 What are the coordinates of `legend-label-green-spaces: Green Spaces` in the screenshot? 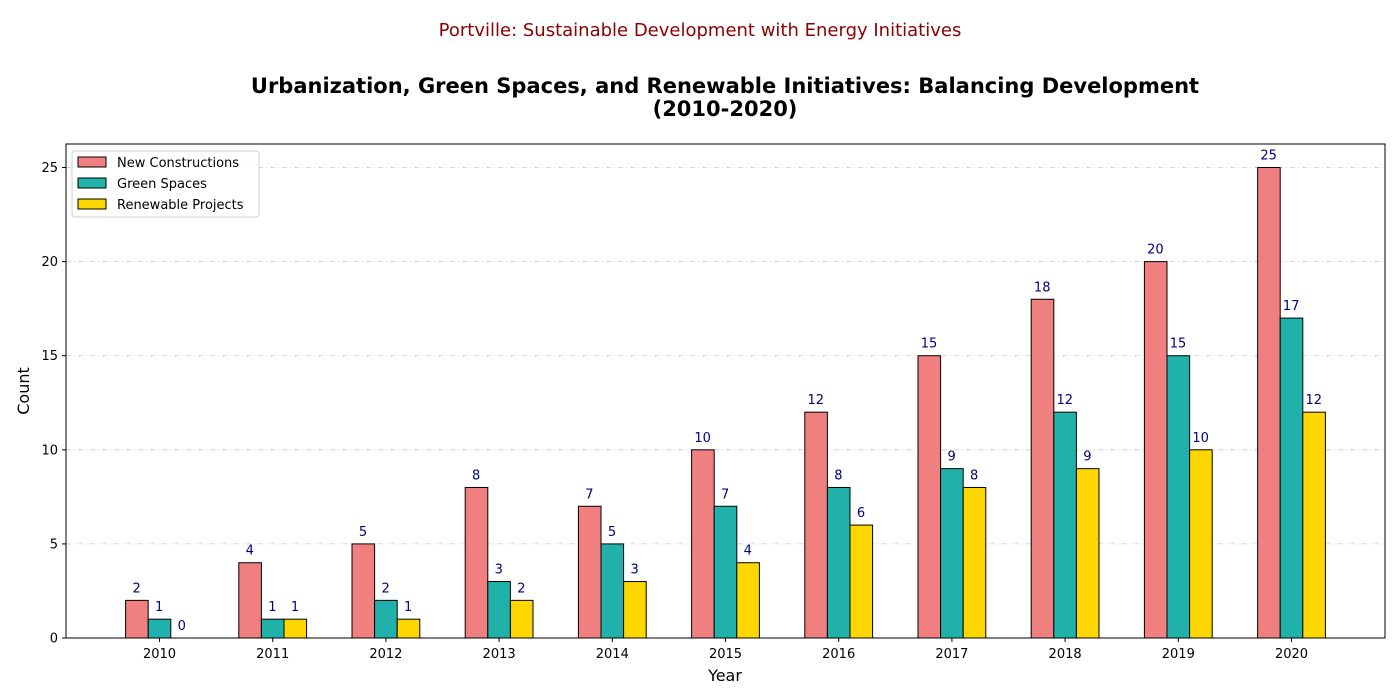 It's located at (162, 184).